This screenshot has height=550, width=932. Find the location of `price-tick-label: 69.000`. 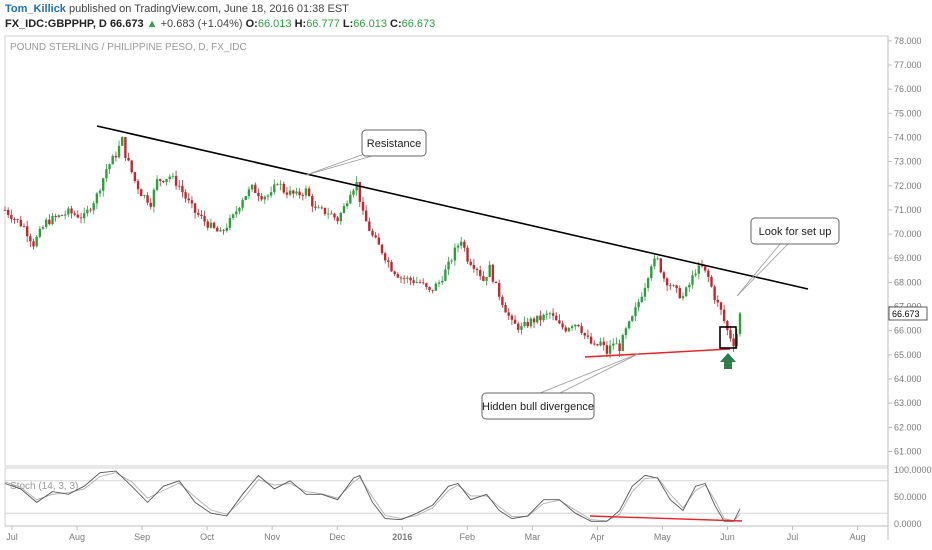

price-tick-label: 69.000 is located at coordinates (908, 258).